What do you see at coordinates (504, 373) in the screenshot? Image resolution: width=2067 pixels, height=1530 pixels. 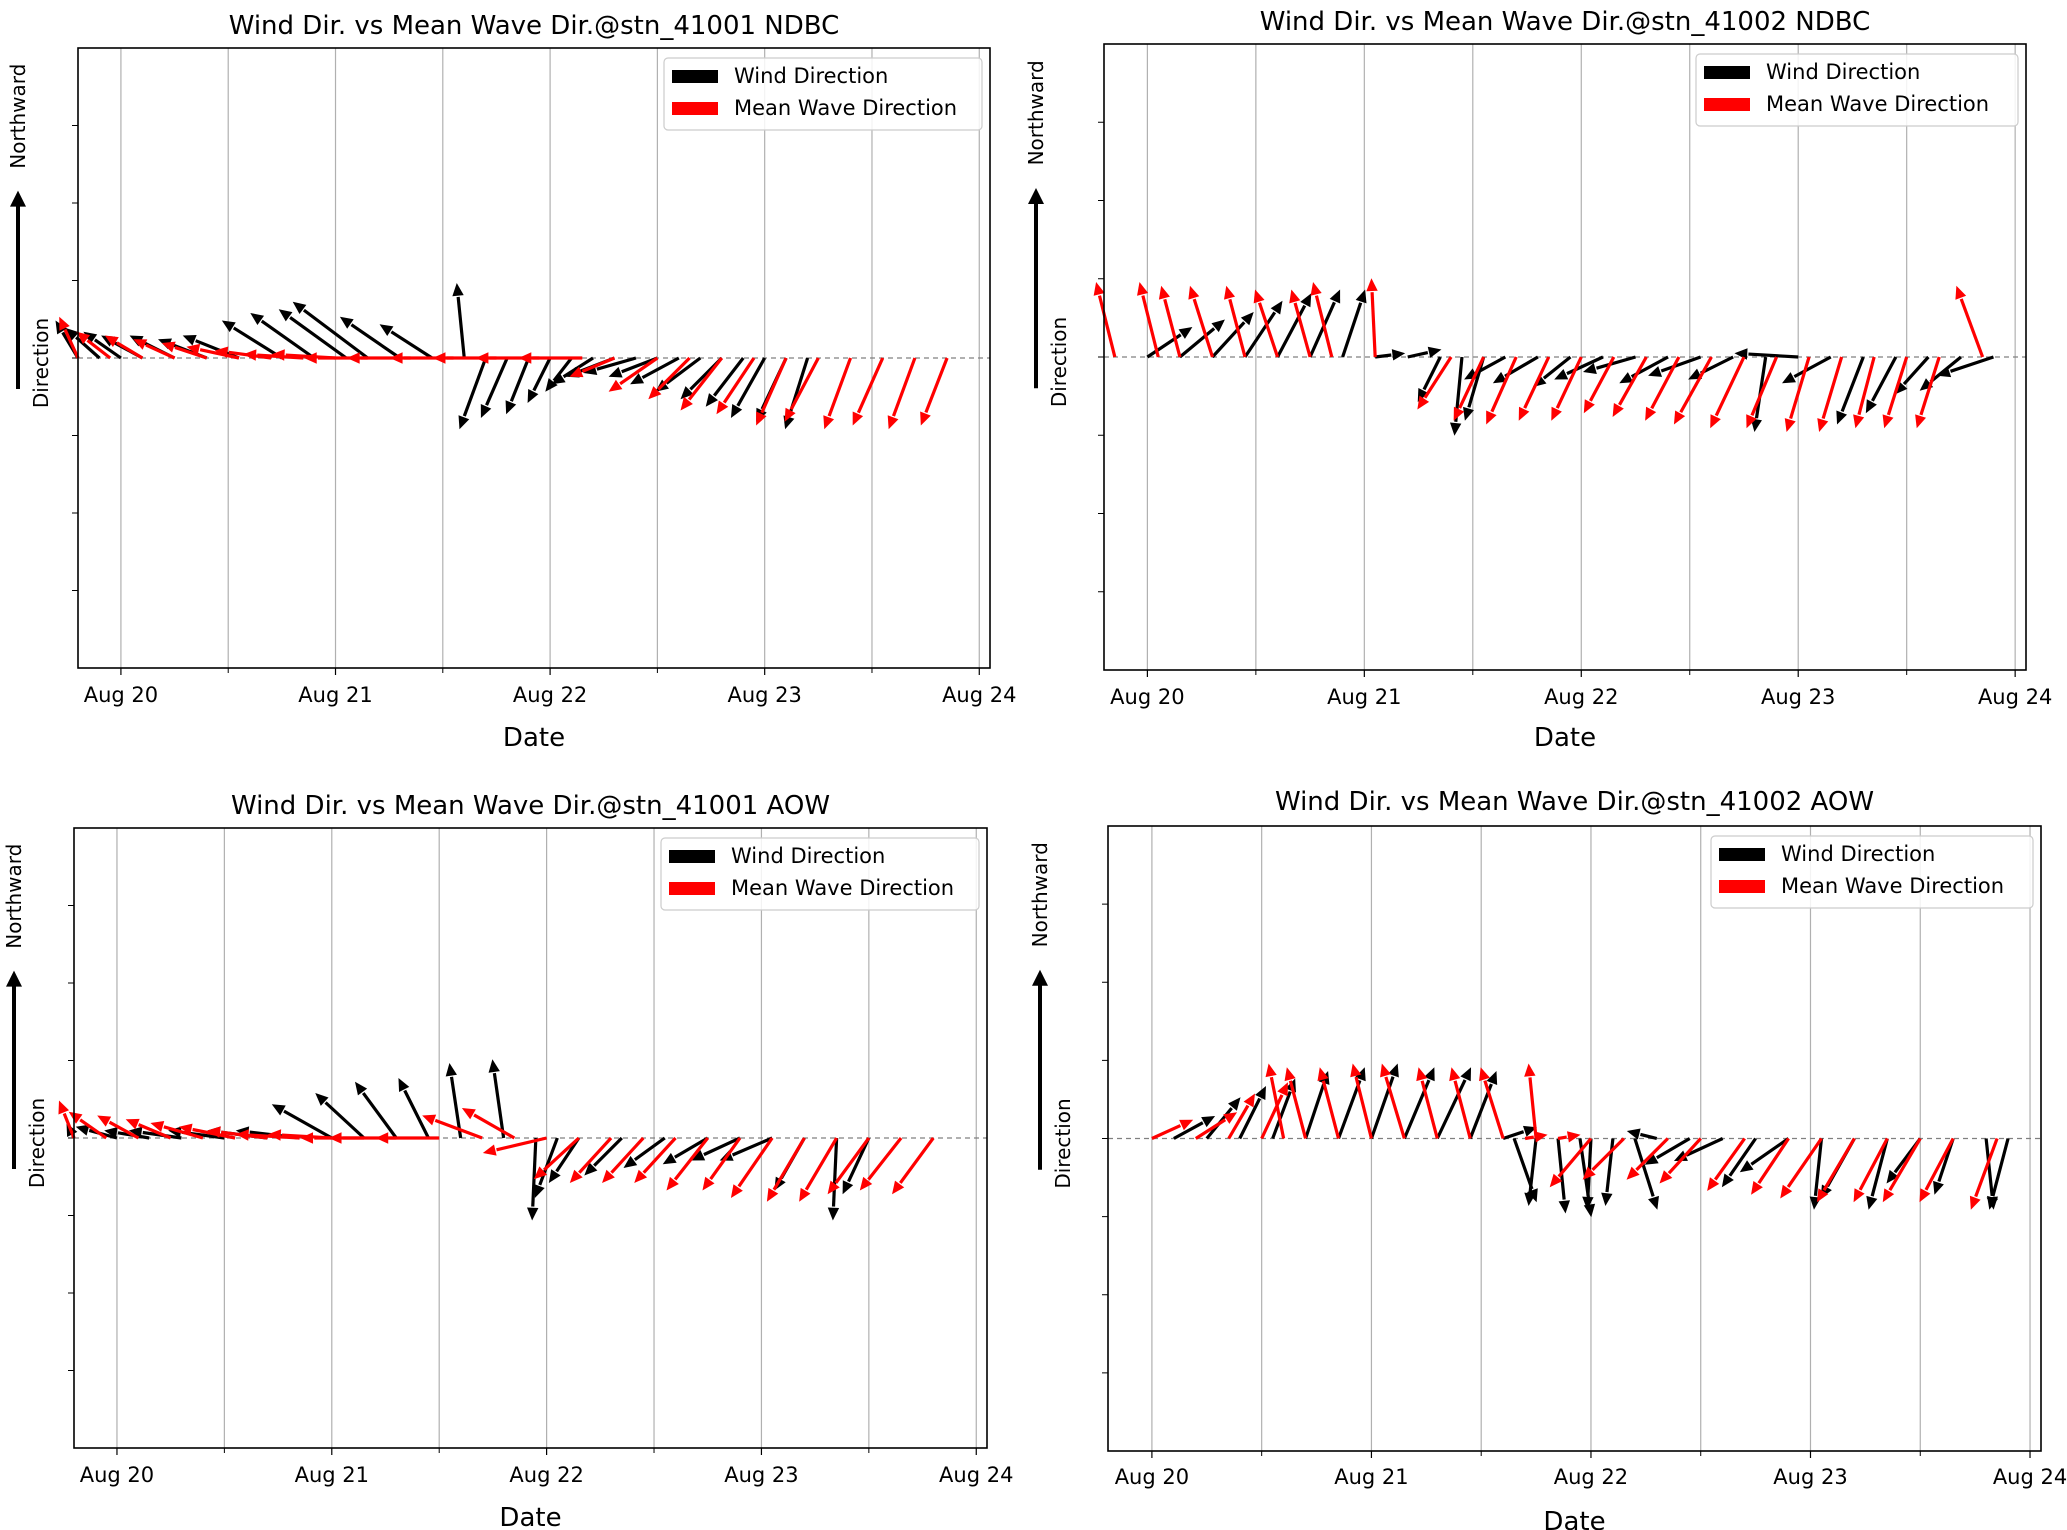 I see `wave-series` at bounding box center [504, 373].